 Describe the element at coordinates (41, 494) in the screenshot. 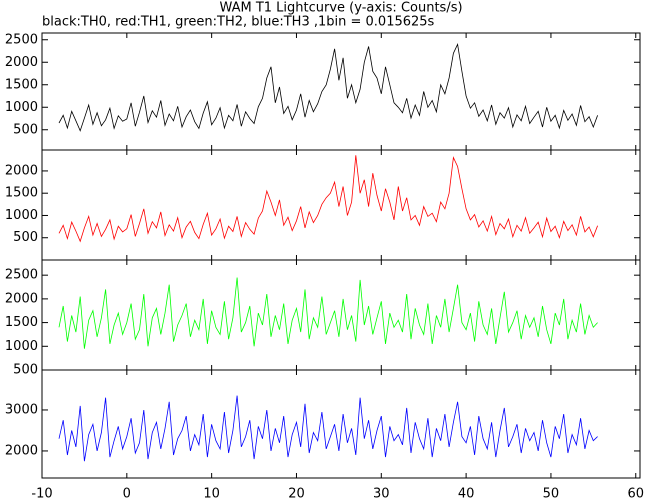

I see `x-tick-label: -10` at that location.